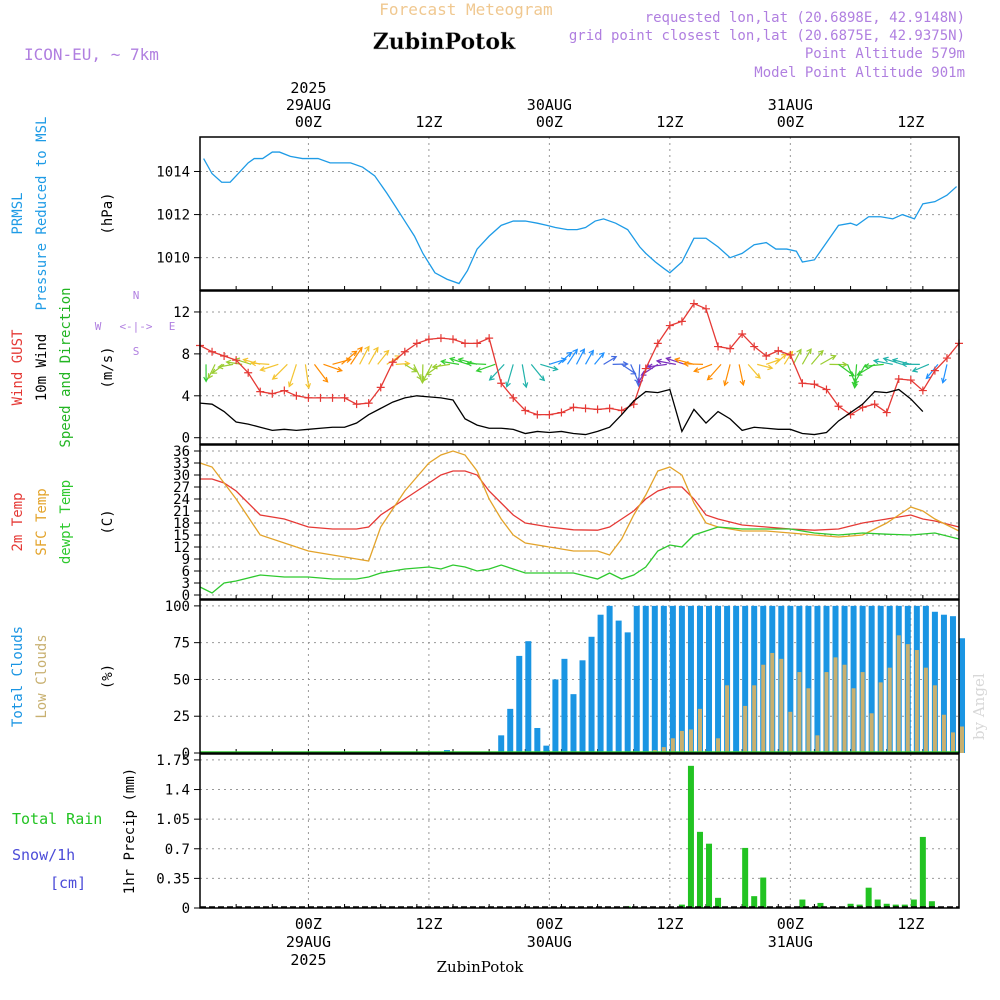 The image size is (1000, 1000). Describe the element at coordinates (979, 706) in the screenshot. I see `credit: by Angel` at that location.